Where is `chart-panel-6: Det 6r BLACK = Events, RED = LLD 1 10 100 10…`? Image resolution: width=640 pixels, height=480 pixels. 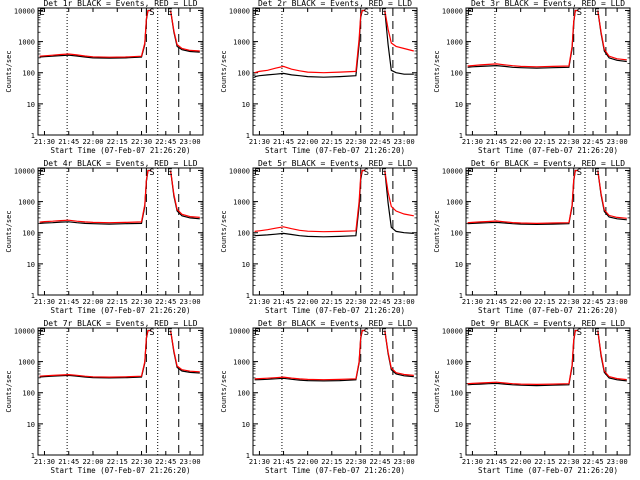 chart-panel-6: Det 6r BLACK = Events, RED = LLD 1 10 100 10… is located at coordinates (532, 237).